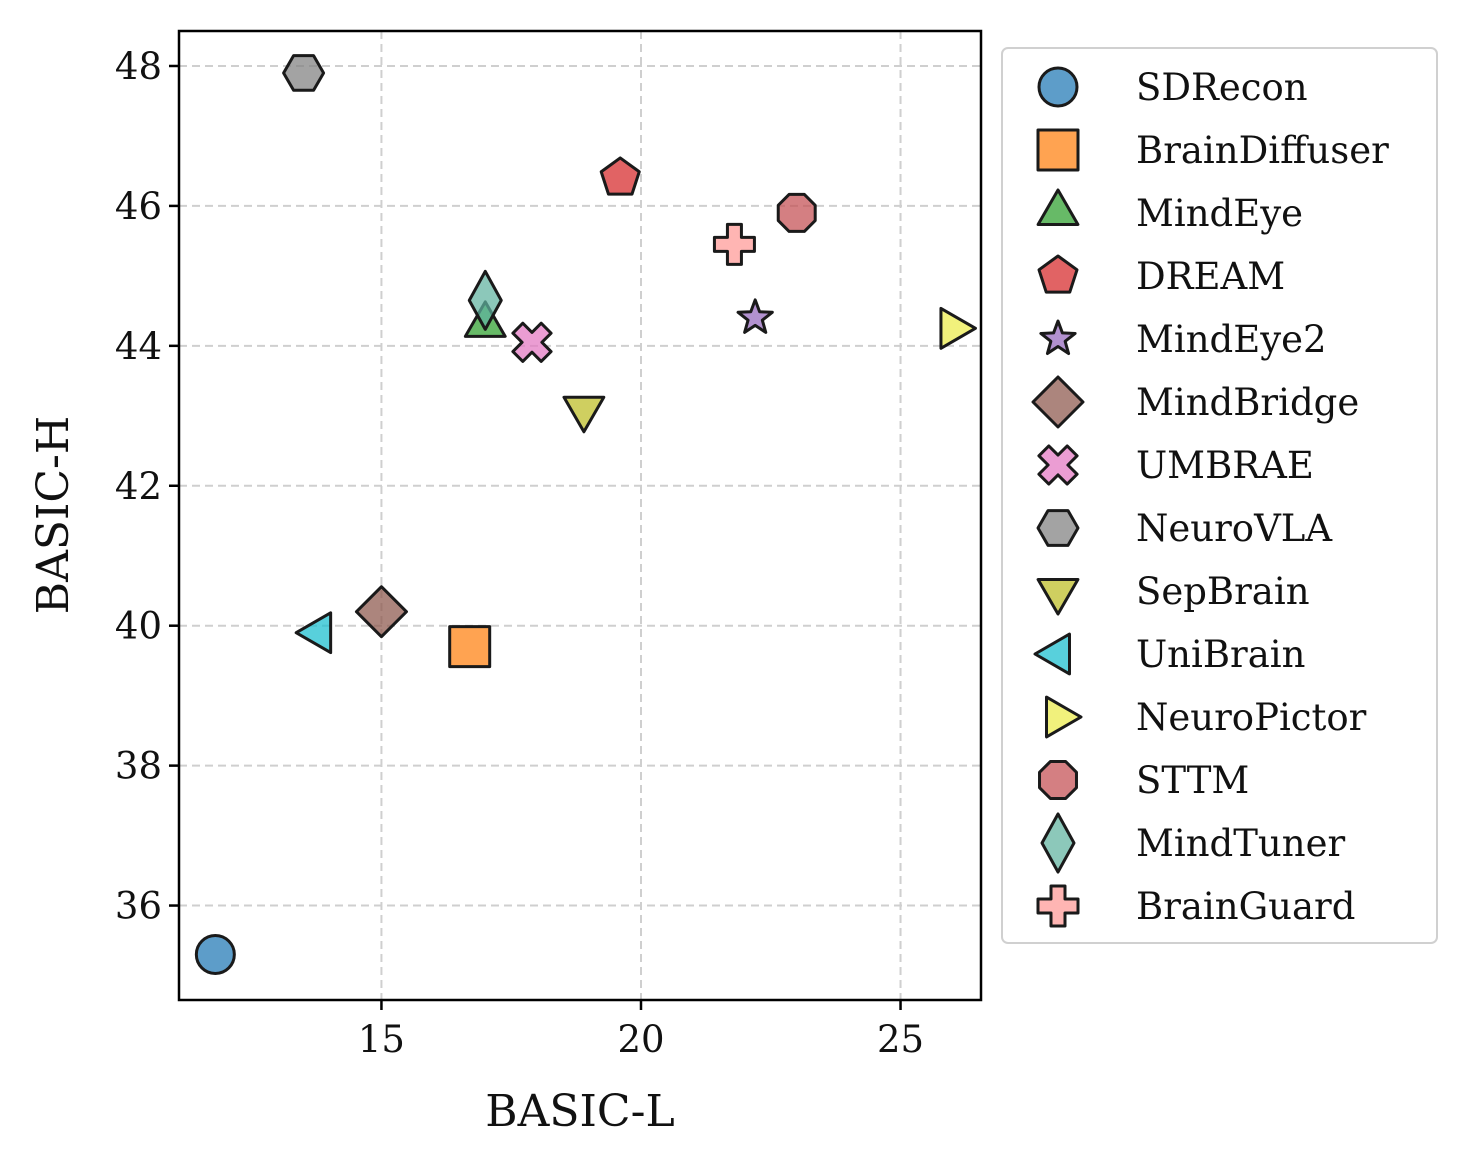 The height and width of the screenshot is (1168, 1467). What do you see at coordinates (1052, 654) in the screenshot?
I see `legend-marker-unibrain` at bounding box center [1052, 654].